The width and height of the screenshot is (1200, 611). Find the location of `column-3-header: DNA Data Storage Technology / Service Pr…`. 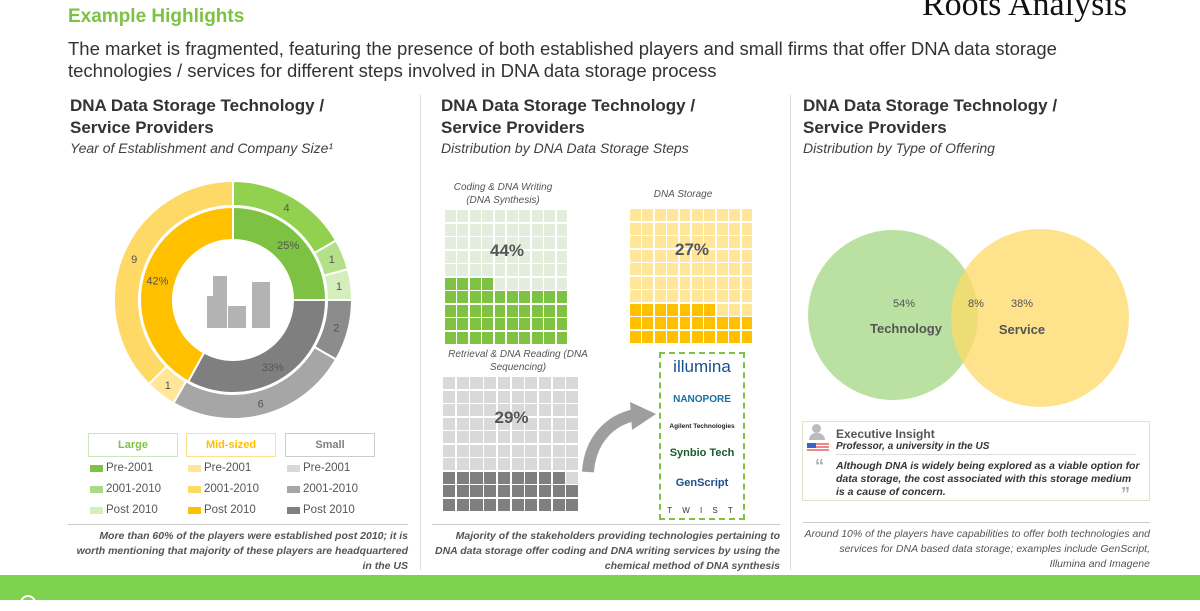

column-3-header: DNA Data Storage Technology / Service Pr… is located at coordinates (973, 125).